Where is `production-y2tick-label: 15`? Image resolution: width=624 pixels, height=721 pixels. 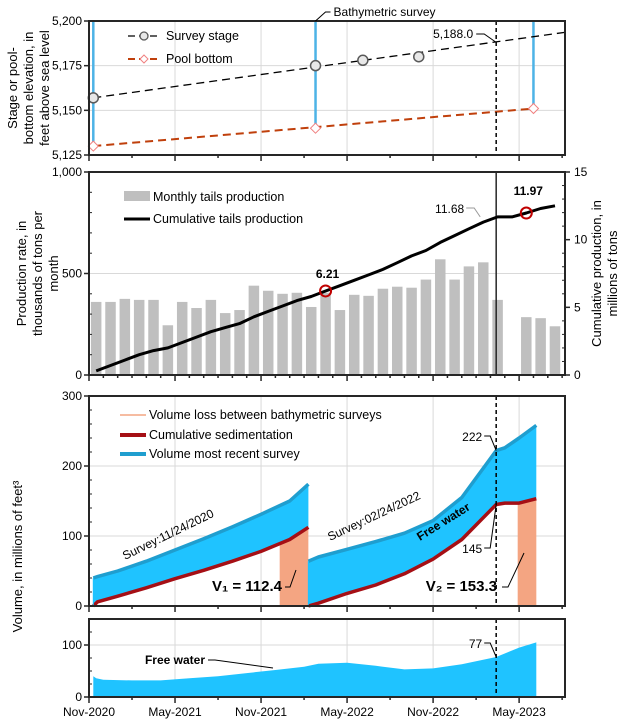
production-y2tick-label: 15 is located at coordinates (581, 172).